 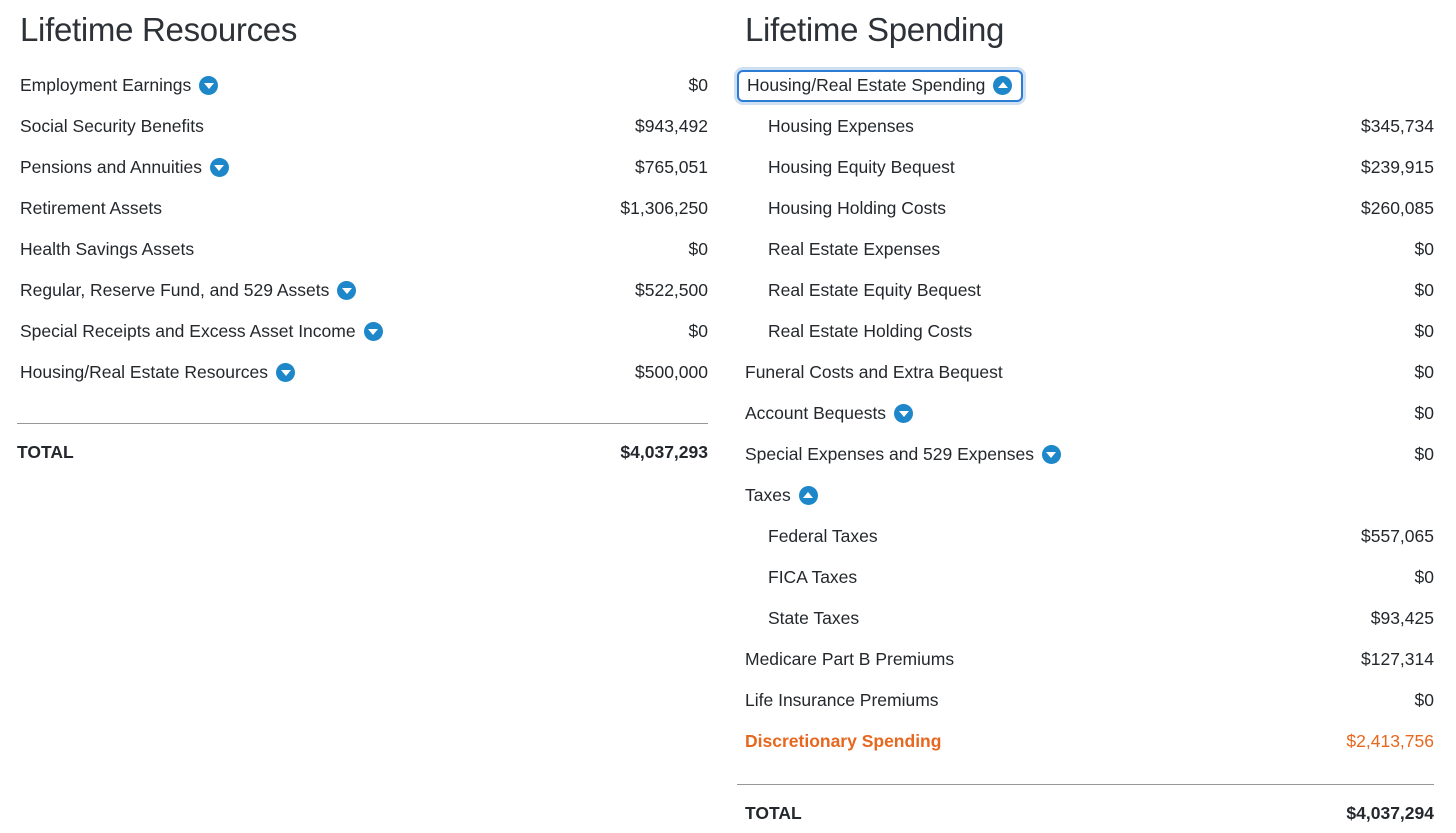 I want to click on line-item-label: Life Insurance Premiums, so click(x=842, y=700).